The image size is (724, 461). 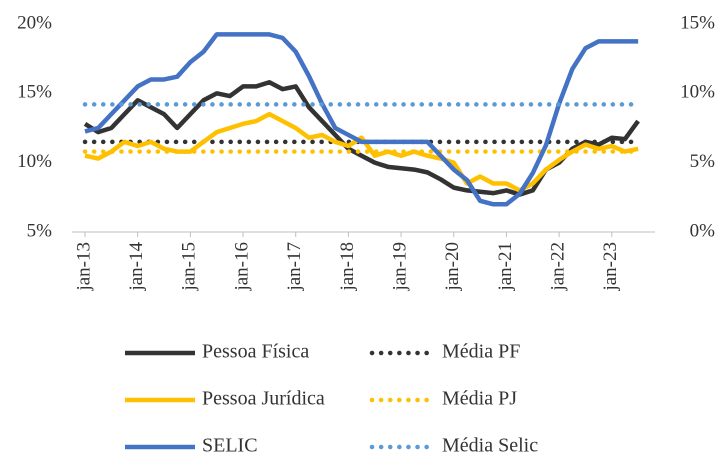 I want to click on x-tick-label: jan-21, so click(x=505, y=267).